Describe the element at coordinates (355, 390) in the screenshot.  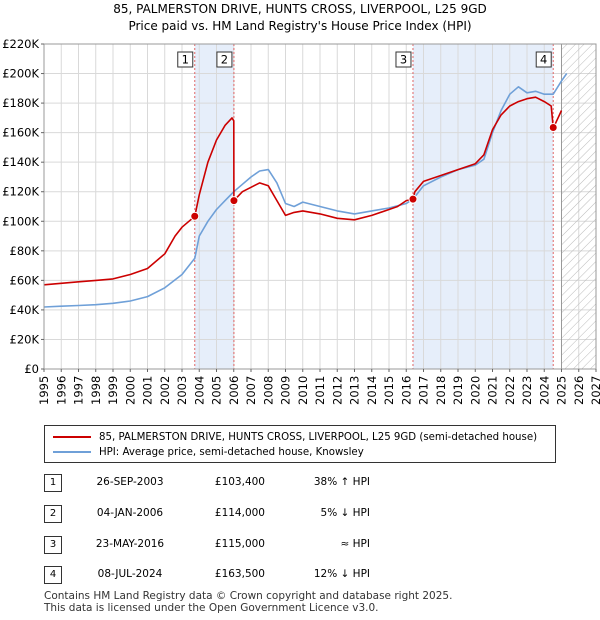
I see `x-tick-label: 2013` at that location.